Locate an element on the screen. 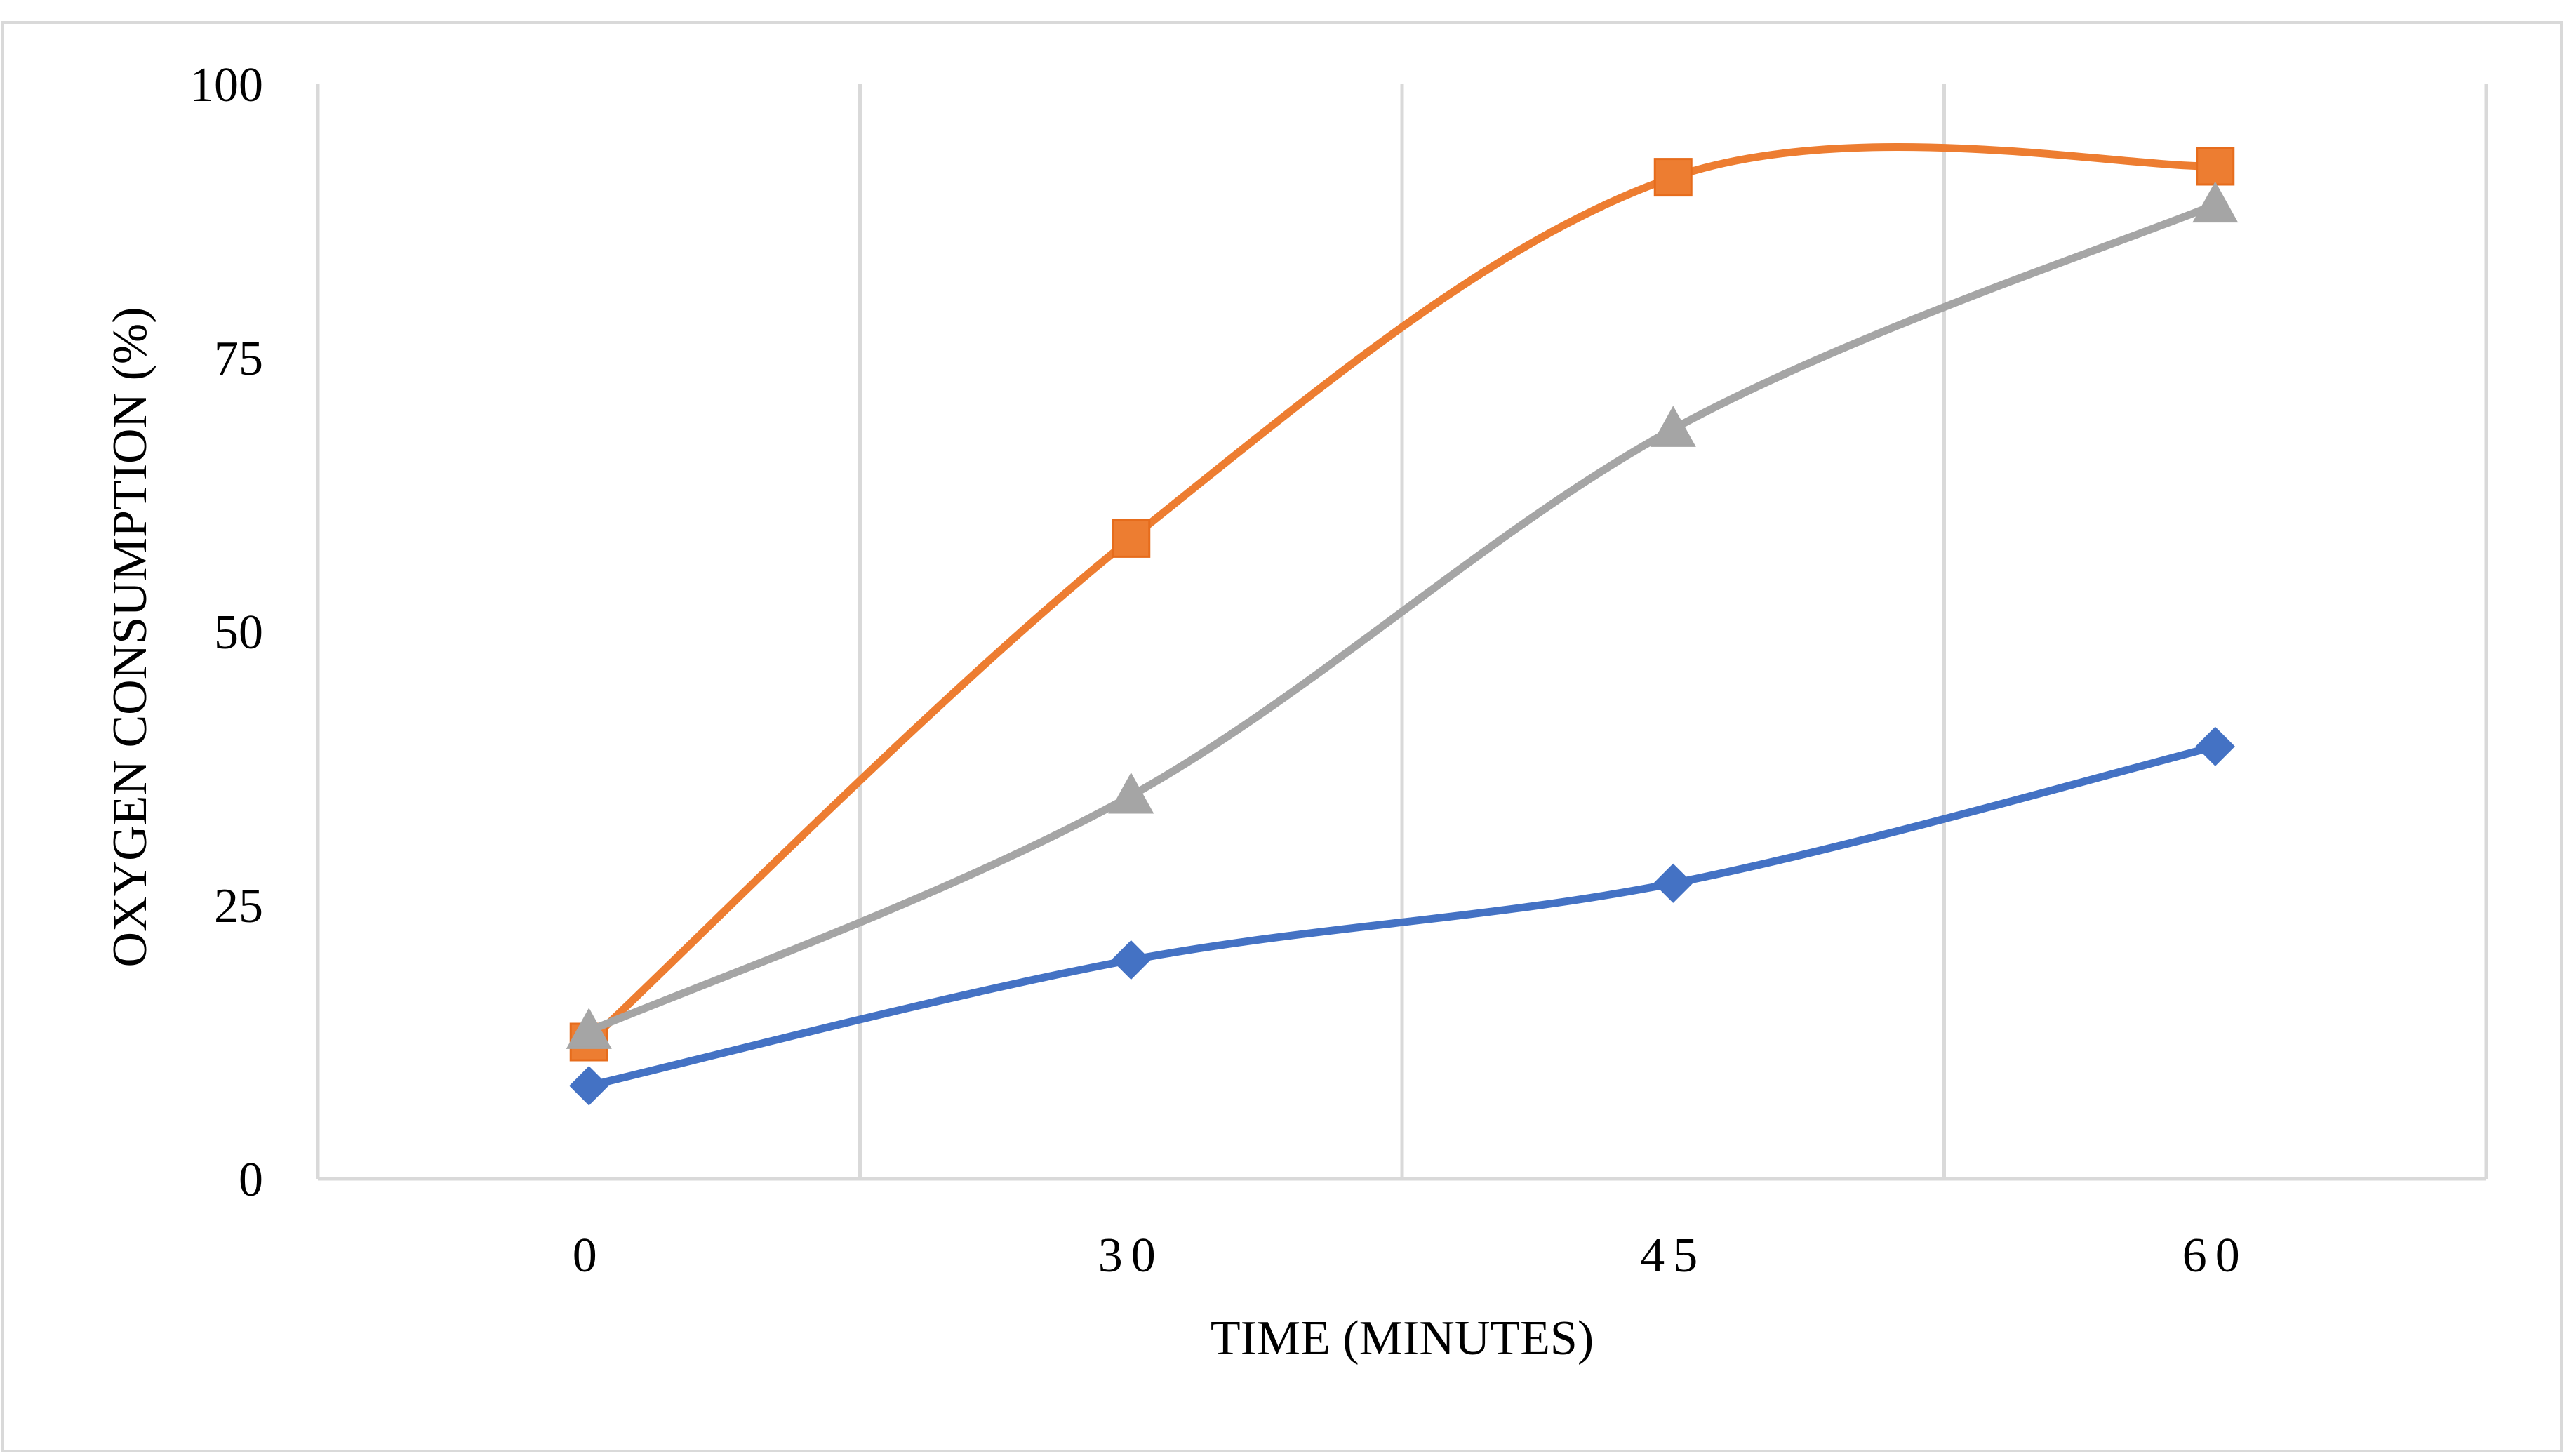 The height and width of the screenshot is (1456, 2567). y-tick-label: 25 is located at coordinates (238, 906).